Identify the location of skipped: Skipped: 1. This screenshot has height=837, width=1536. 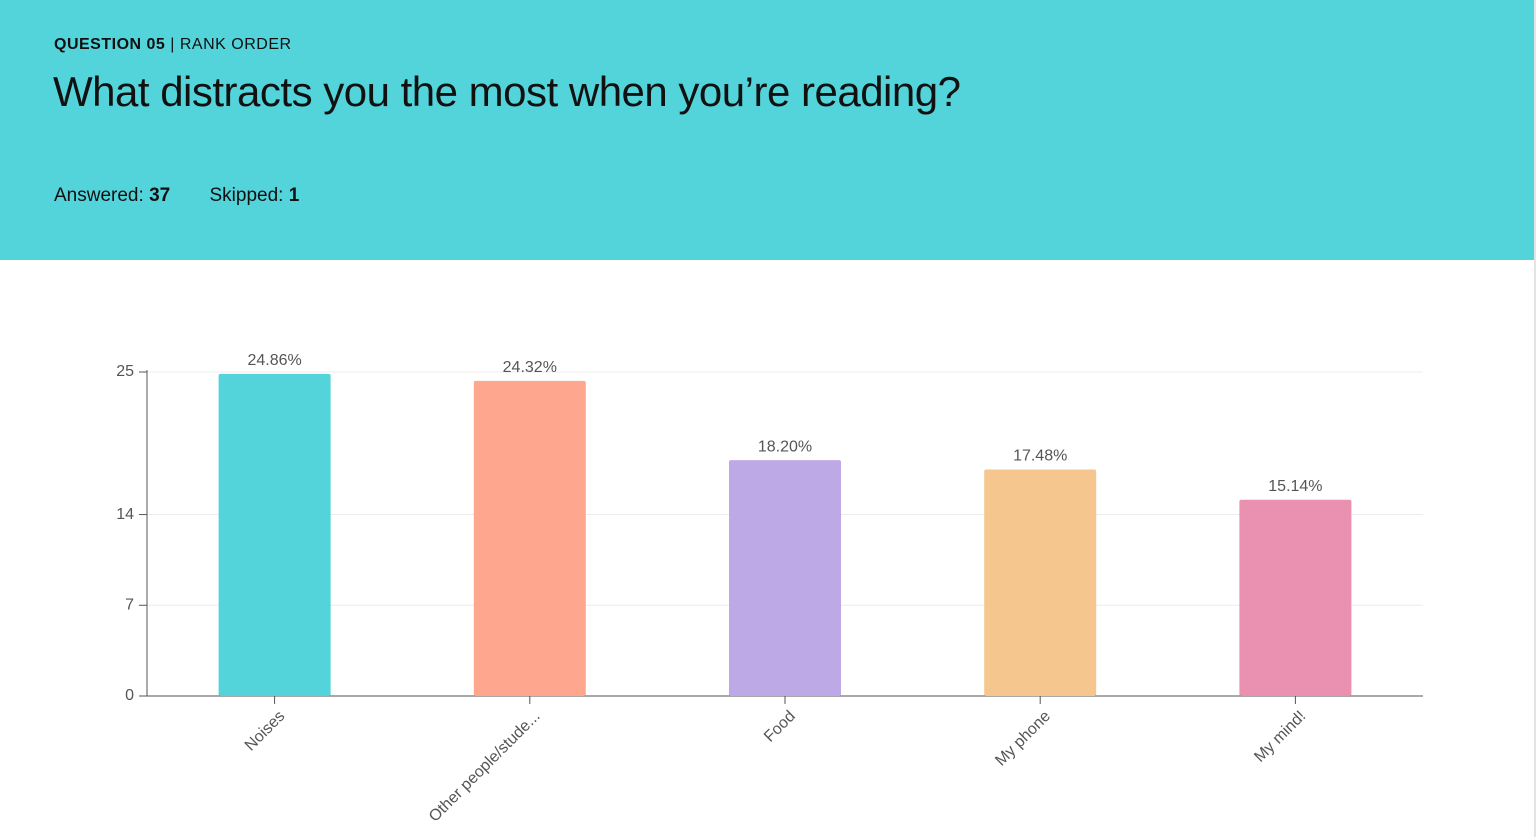
(254, 195).